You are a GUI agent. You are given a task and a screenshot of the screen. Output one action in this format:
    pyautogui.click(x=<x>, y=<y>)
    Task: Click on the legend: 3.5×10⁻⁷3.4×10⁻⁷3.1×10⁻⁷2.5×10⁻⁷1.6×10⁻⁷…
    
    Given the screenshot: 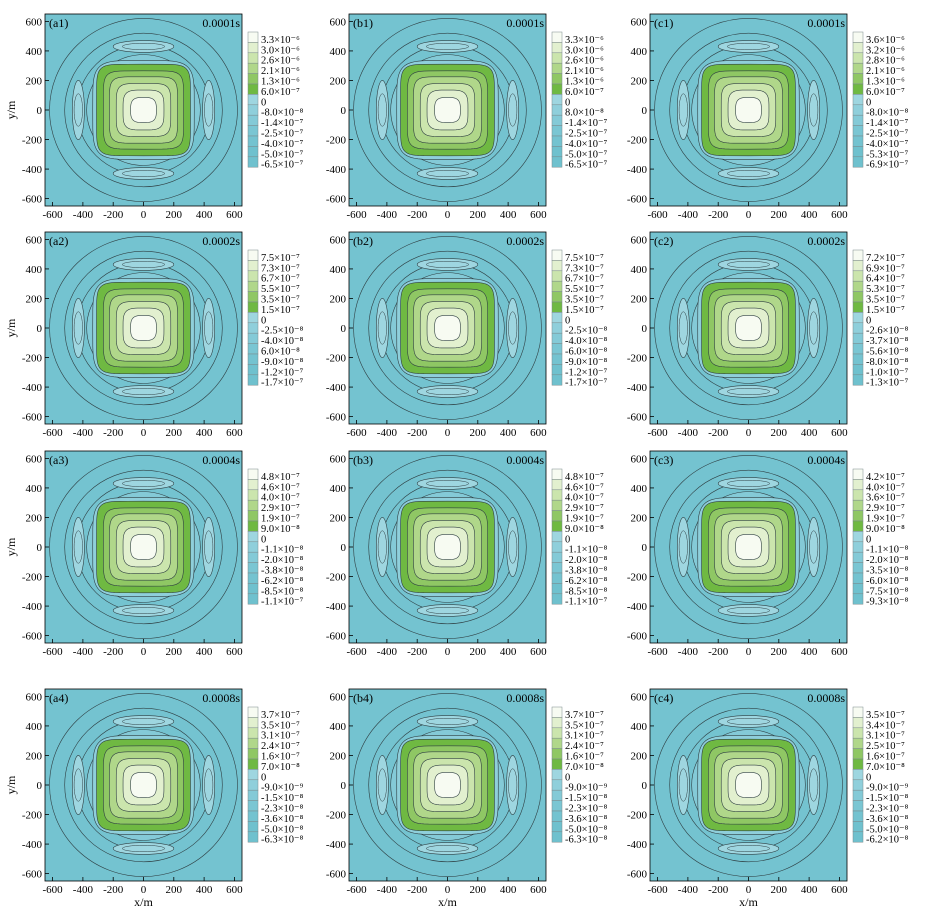 What is the action you would take?
    pyautogui.click(x=880, y=776)
    